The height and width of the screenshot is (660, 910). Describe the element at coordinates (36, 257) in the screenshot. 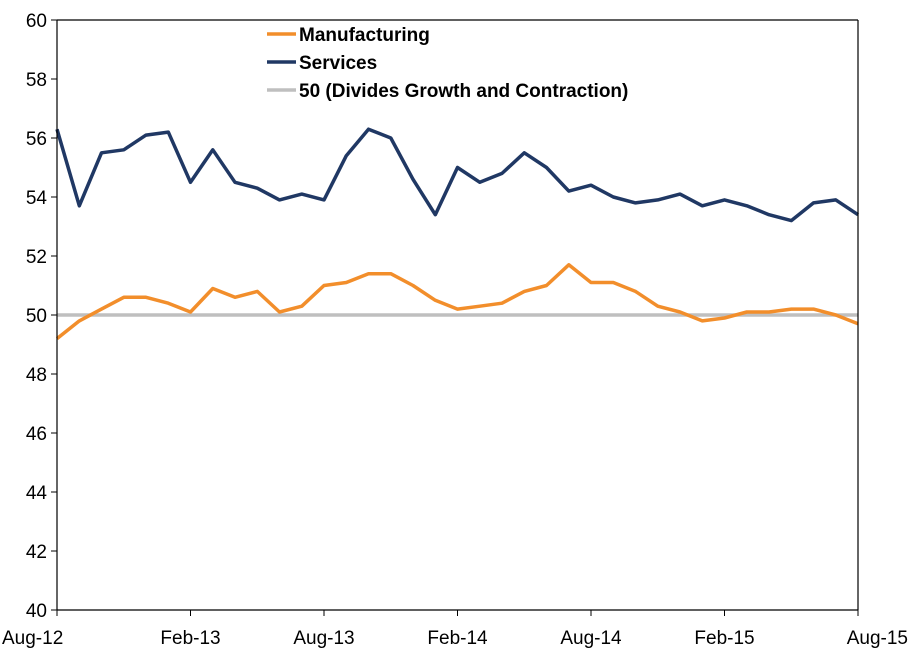

I see `y-tick-label: 52` at that location.